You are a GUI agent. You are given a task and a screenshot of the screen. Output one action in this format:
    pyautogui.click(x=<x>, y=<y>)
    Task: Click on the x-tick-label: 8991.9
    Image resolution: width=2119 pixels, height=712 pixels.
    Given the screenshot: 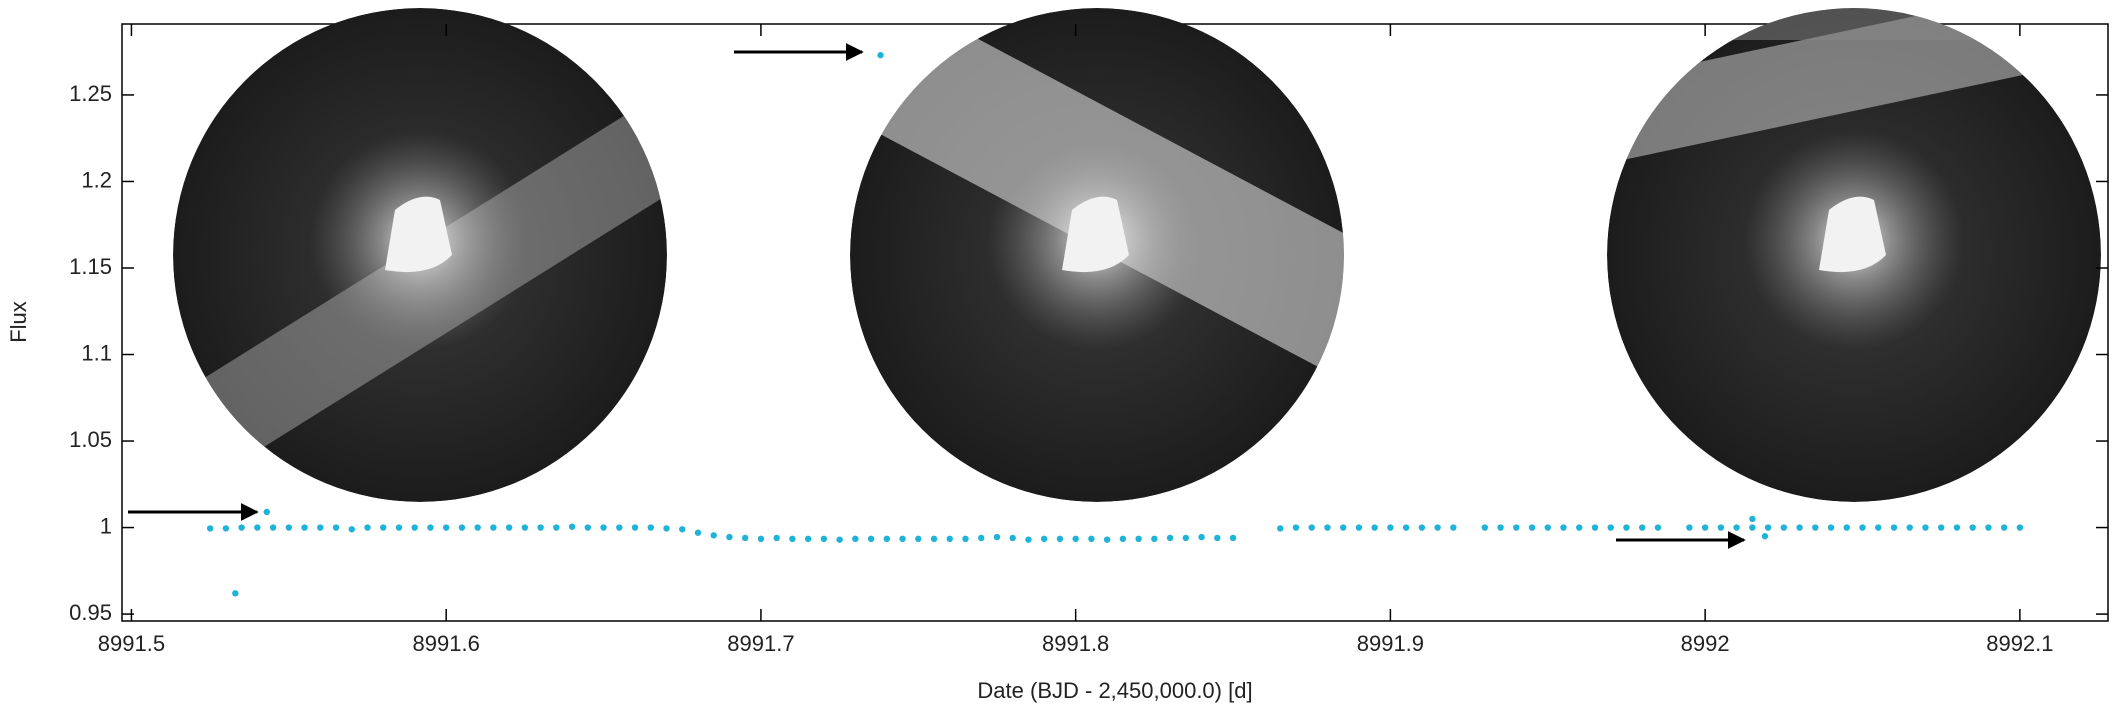 What is the action you would take?
    pyautogui.click(x=1390, y=643)
    